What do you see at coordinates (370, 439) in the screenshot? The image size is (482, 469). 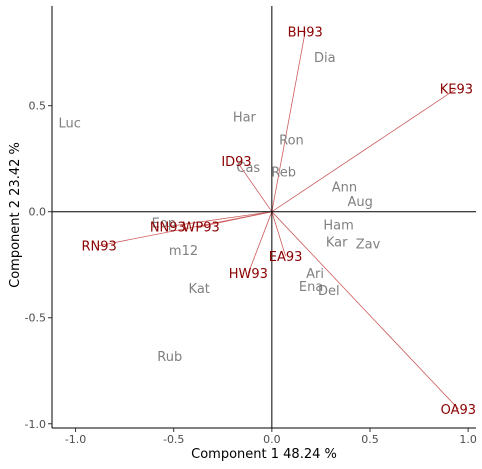 I see `x-tick-label: 0.5` at bounding box center [370, 439].